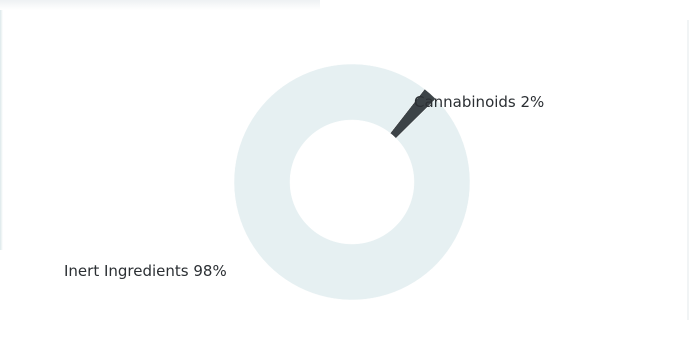 This screenshot has height=342, width=689. Describe the element at coordinates (145, 271) in the screenshot. I see `slice-label-inert: Inert Ingredients 98%` at that location.